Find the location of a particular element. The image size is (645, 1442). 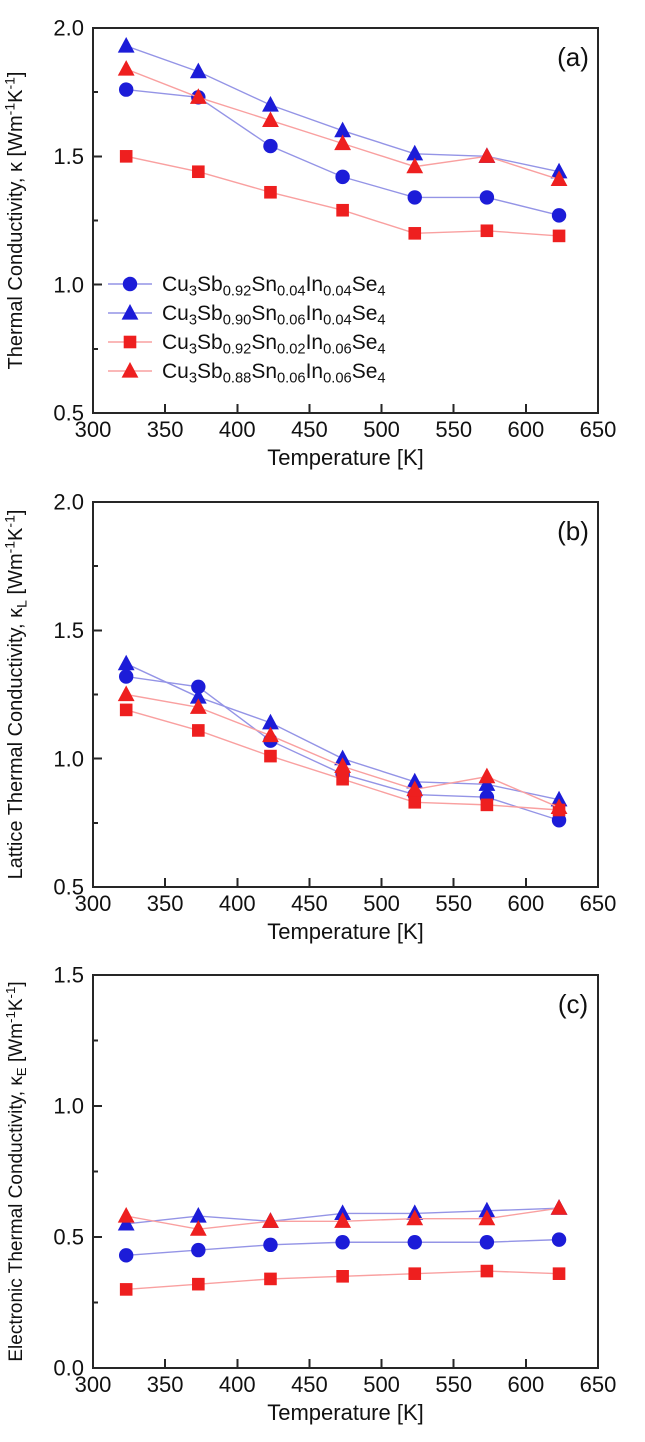

series-blue-triangle is located at coordinates (342, 107).